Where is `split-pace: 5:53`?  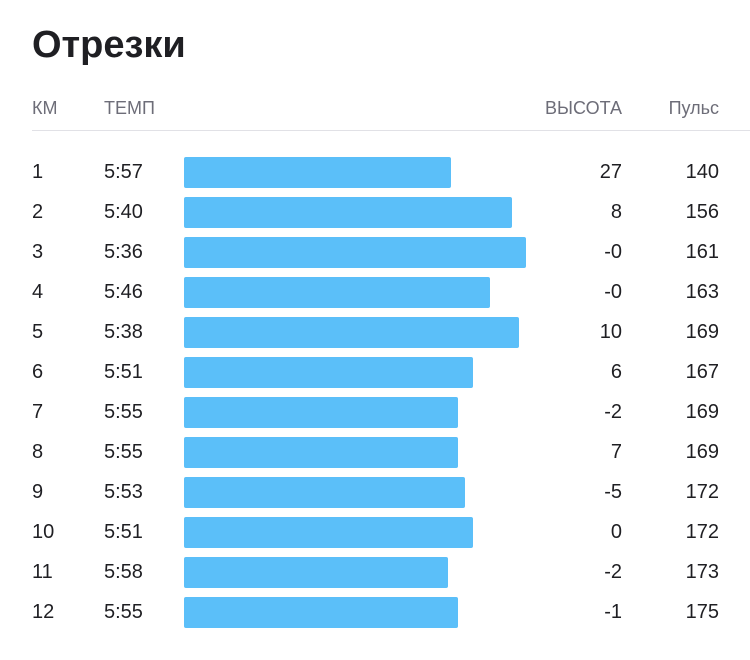 split-pace: 5:53 is located at coordinates (123, 492).